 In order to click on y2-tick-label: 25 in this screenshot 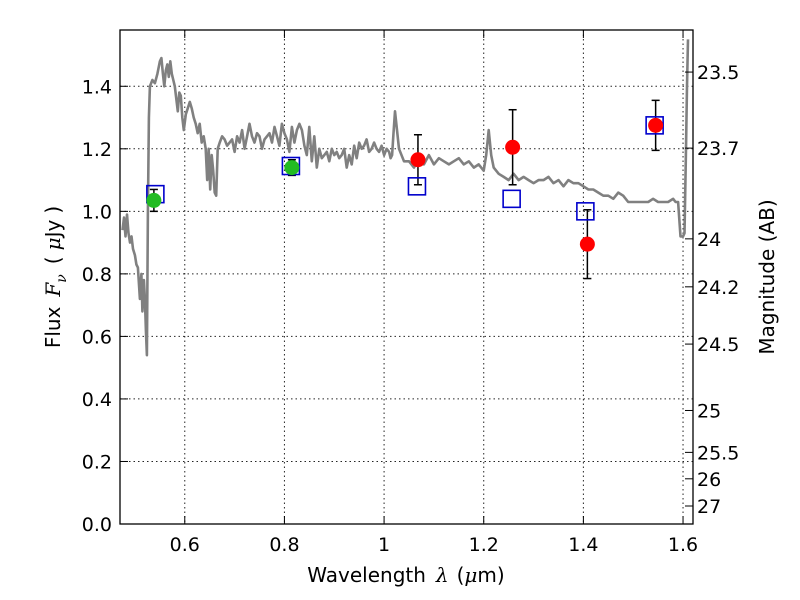, I will do `click(709, 411)`.